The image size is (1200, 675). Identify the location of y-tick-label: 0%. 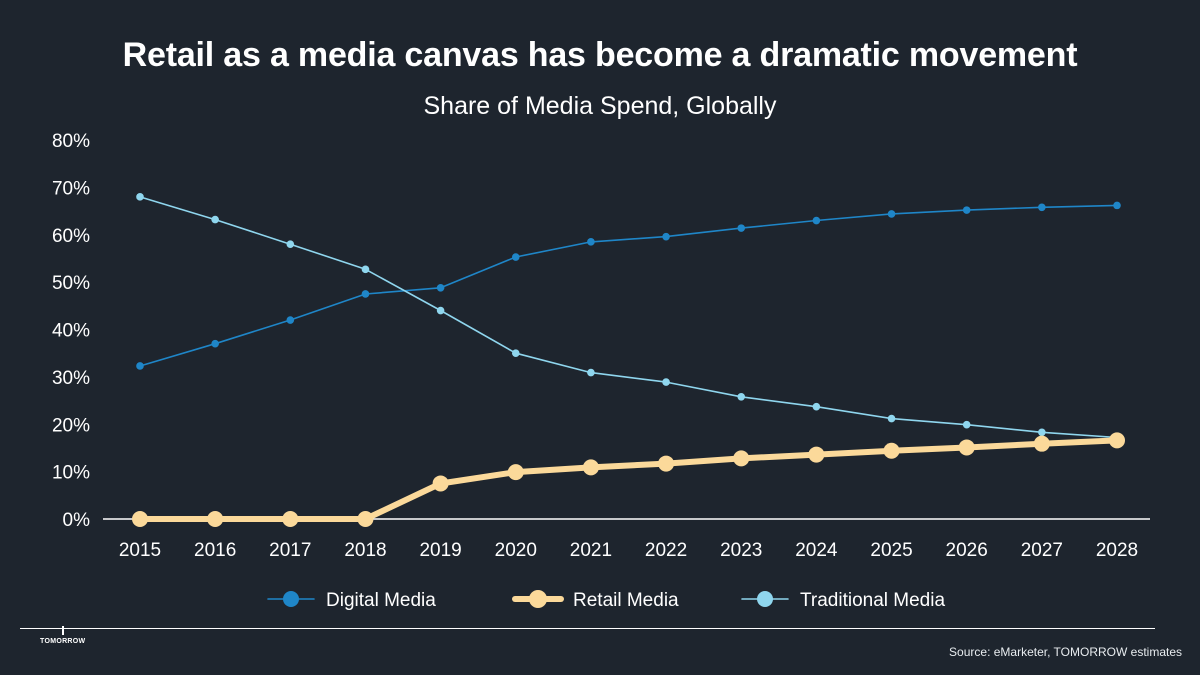
(77, 520).